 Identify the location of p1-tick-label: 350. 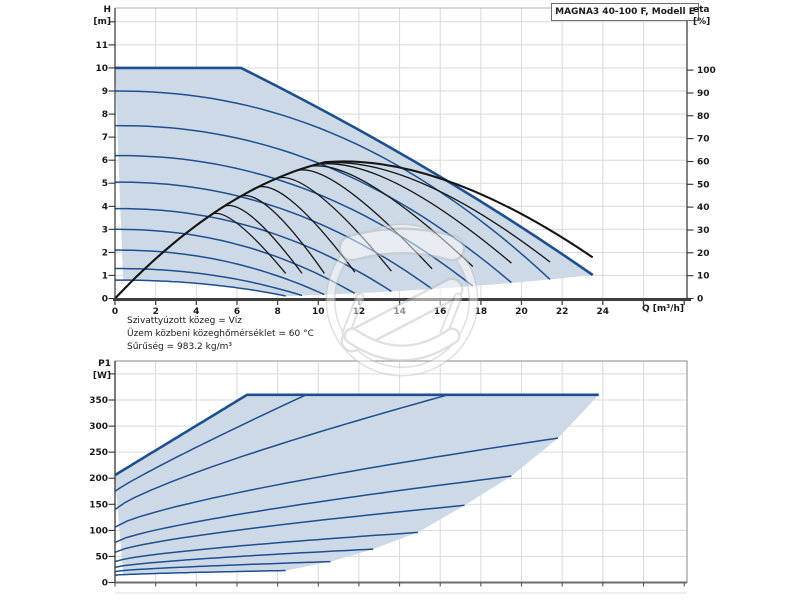
(98, 401).